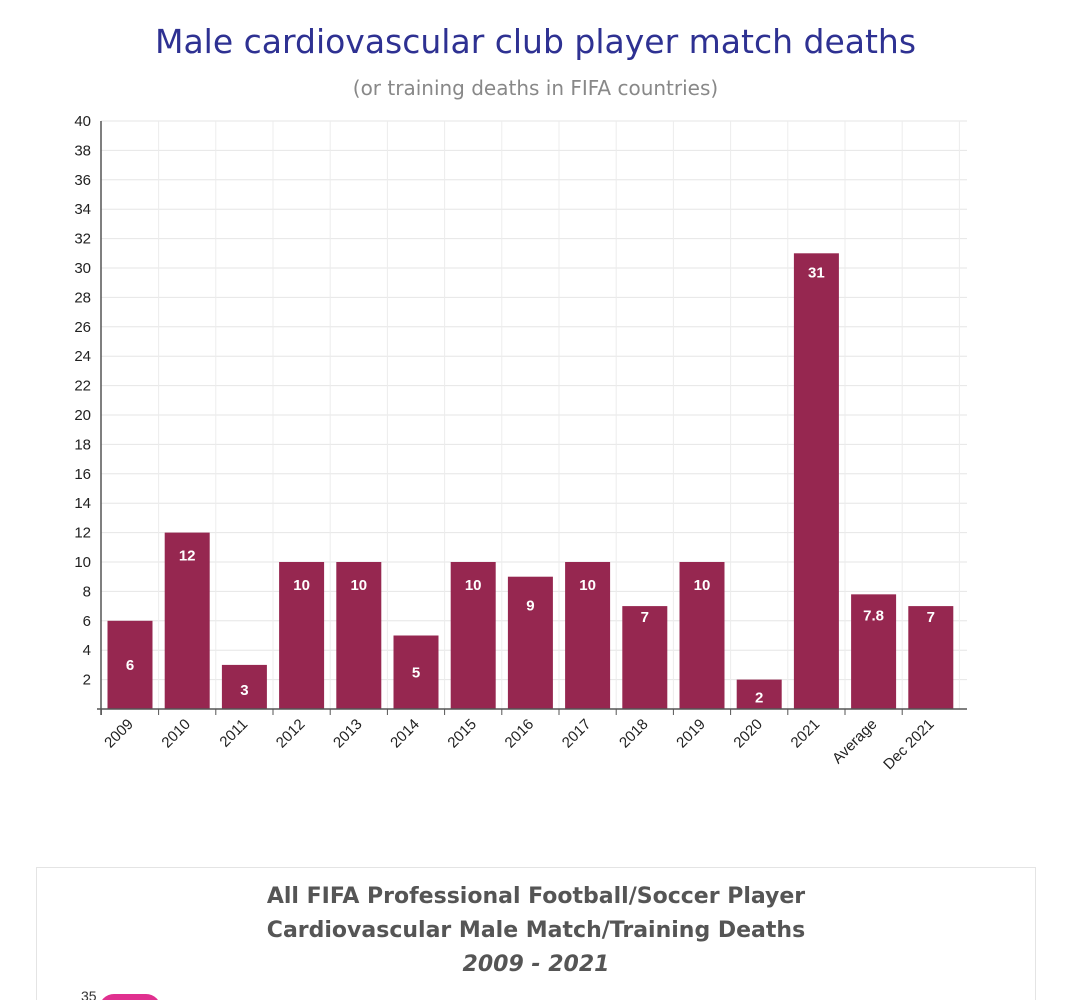 This screenshot has height=1000, width=1071. Describe the element at coordinates (82, 415) in the screenshot. I see `y-tick-label: 20` at that location.